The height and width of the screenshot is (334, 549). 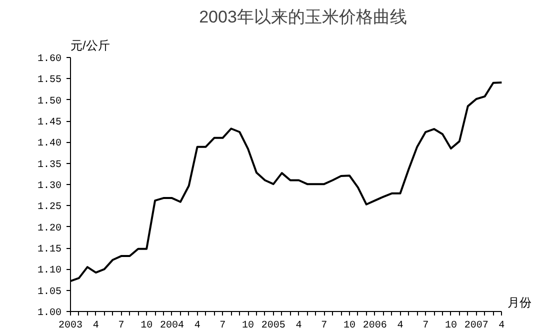 What do you see at coordinates (374, 326) in the screenshot?
I see `x-tick-label: 2006` at bounding box center [374, 326].